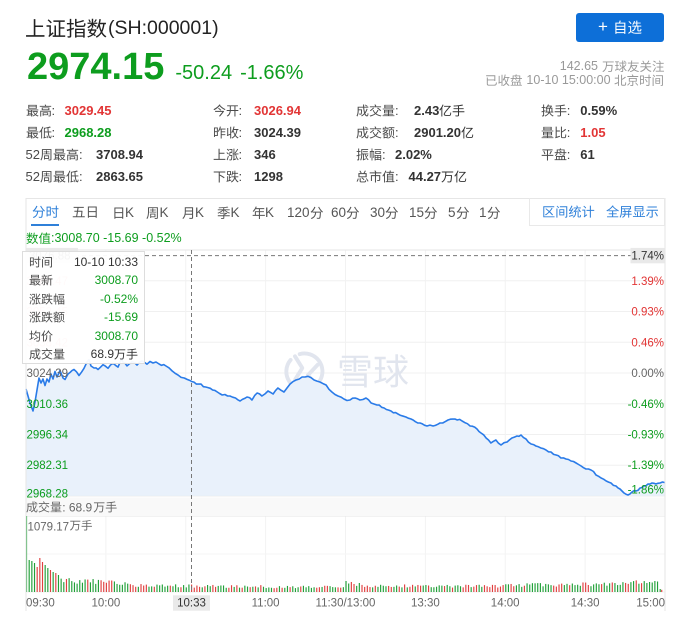  Describe the element at coordinates (49, 528) in the screenshot. I see `svg-text: 1079.17` at that location.